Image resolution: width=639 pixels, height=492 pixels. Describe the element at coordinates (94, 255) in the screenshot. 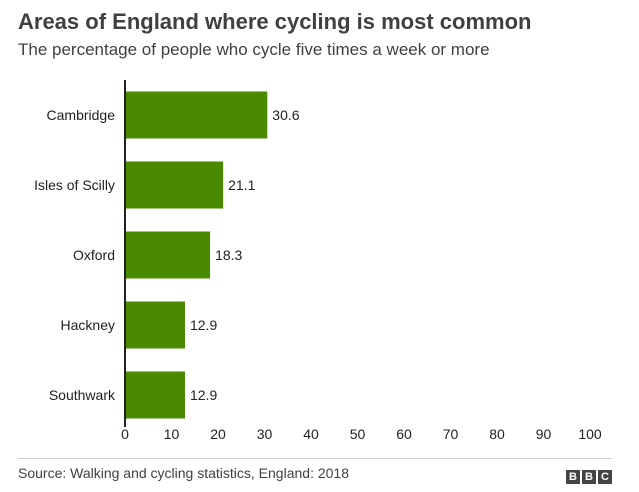

I see `category-label: Oxford` at that location.